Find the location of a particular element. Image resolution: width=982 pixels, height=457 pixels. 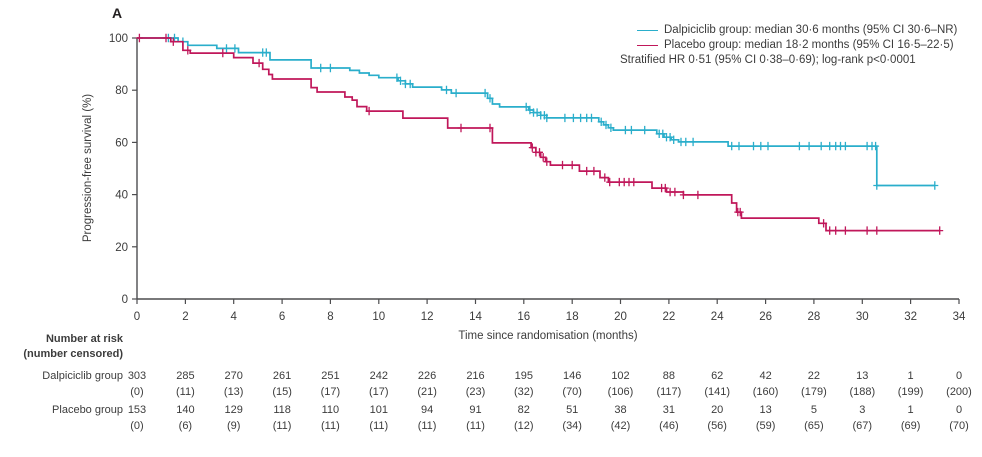

risk-cell-atrisk: 110 is located at coordinates (330, 410).